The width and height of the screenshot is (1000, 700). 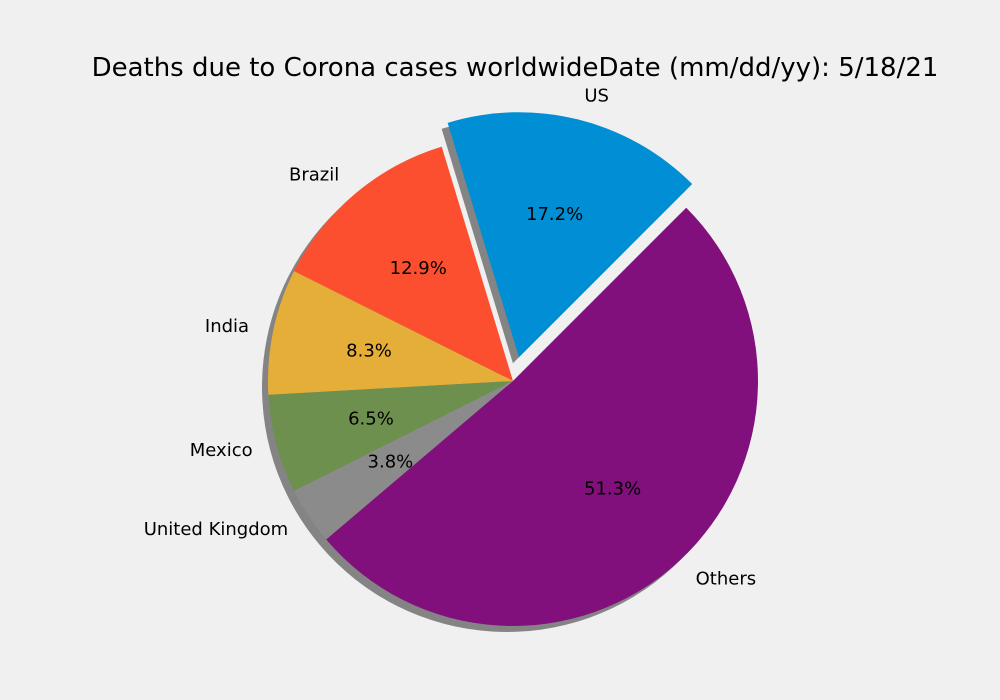 What do you see at coordinates (369, 351) in the screenshot?
I see `slice-percent-india: 8.3%` at bounding box center [369, 351].